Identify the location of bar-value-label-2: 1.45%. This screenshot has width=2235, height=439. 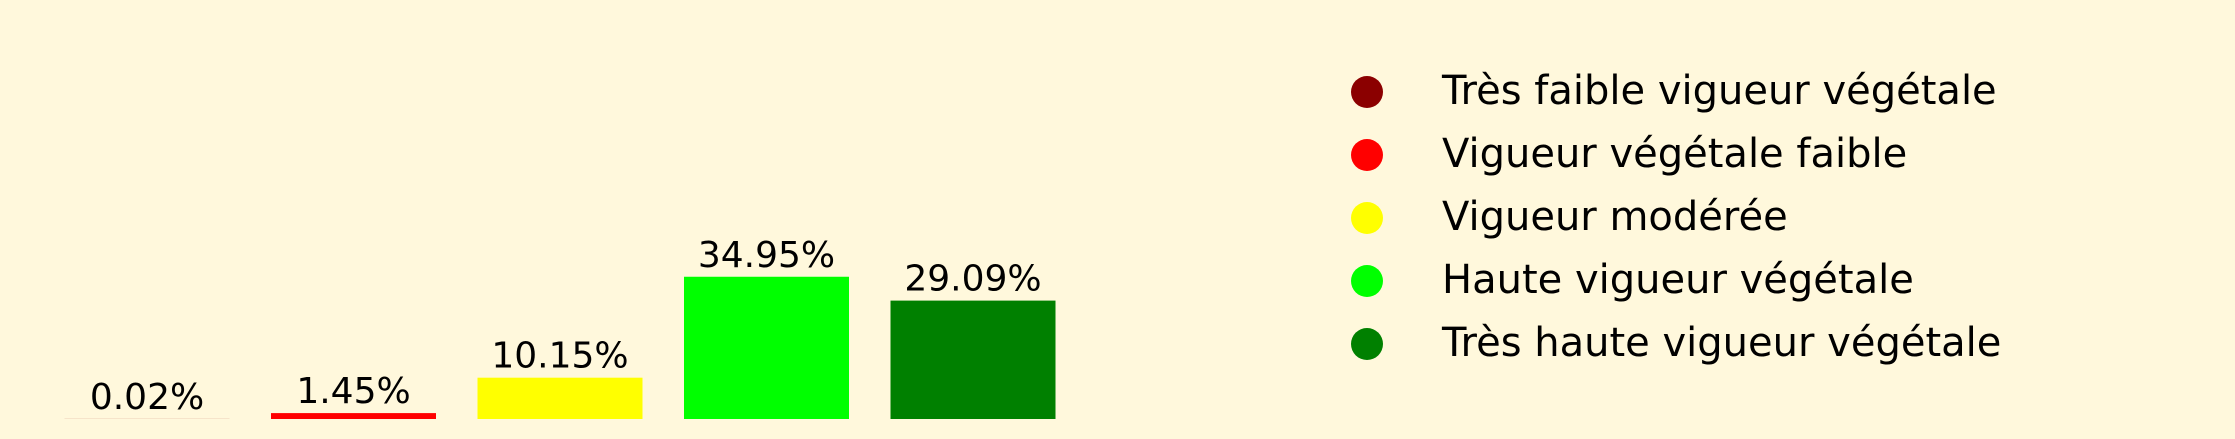
(353, 391).